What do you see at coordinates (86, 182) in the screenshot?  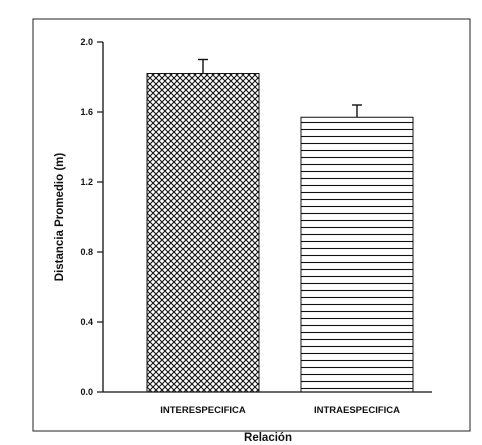 I see `y-tick-label: 1.2` at bounding box center [86, 182].